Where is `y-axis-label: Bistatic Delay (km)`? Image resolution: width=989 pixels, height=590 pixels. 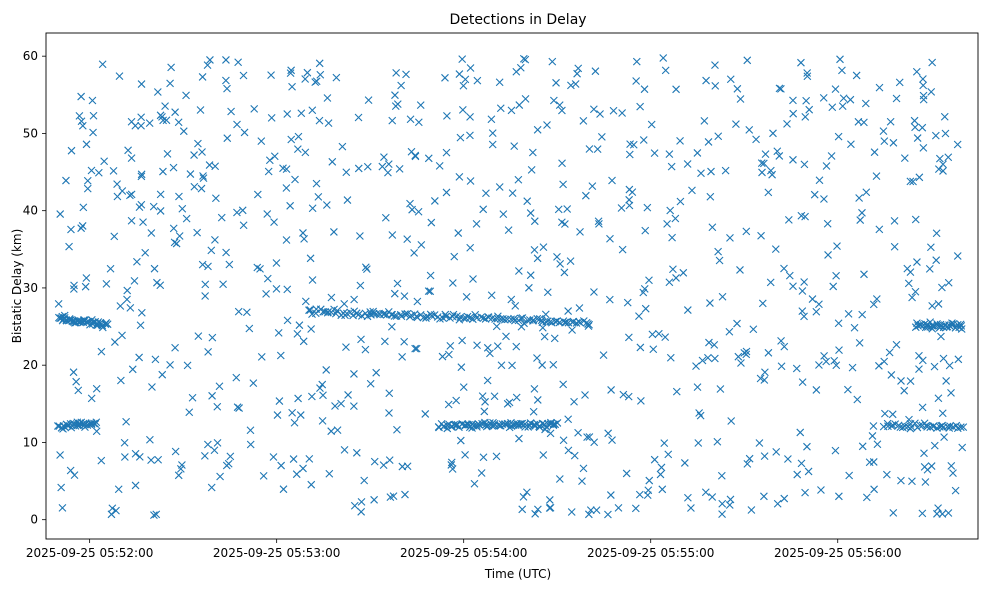 y-axis-label: Bistatic Delay (km) is located at coordinates (17, 286).